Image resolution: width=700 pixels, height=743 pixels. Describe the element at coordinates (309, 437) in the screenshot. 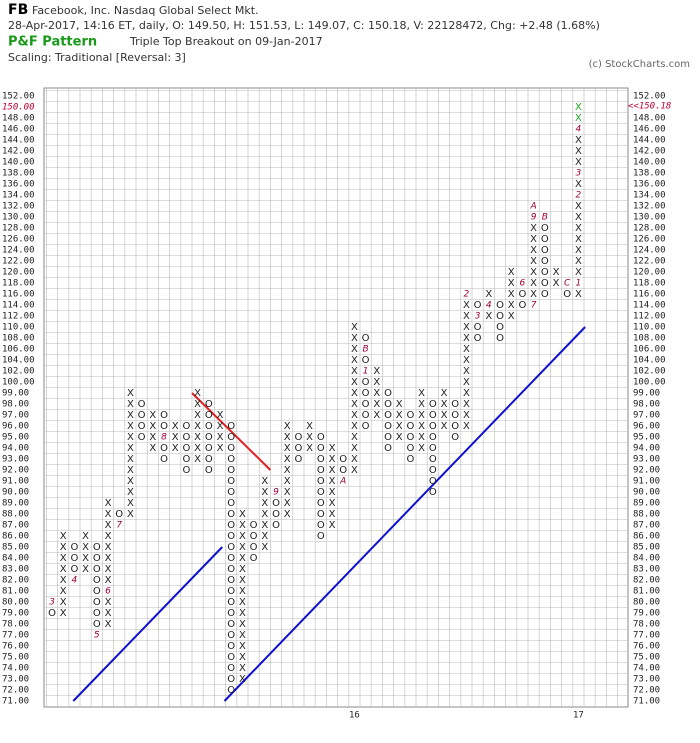

I see `pf-column: XXX` at that location.